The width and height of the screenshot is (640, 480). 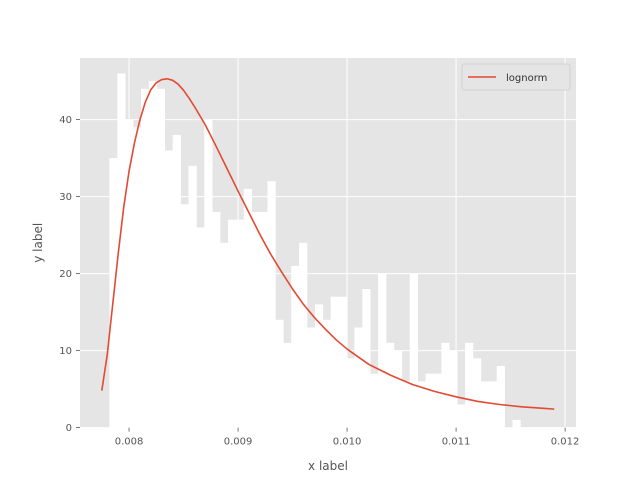 I want to click on y-tick-label: 40, so click(x=65, y=120).